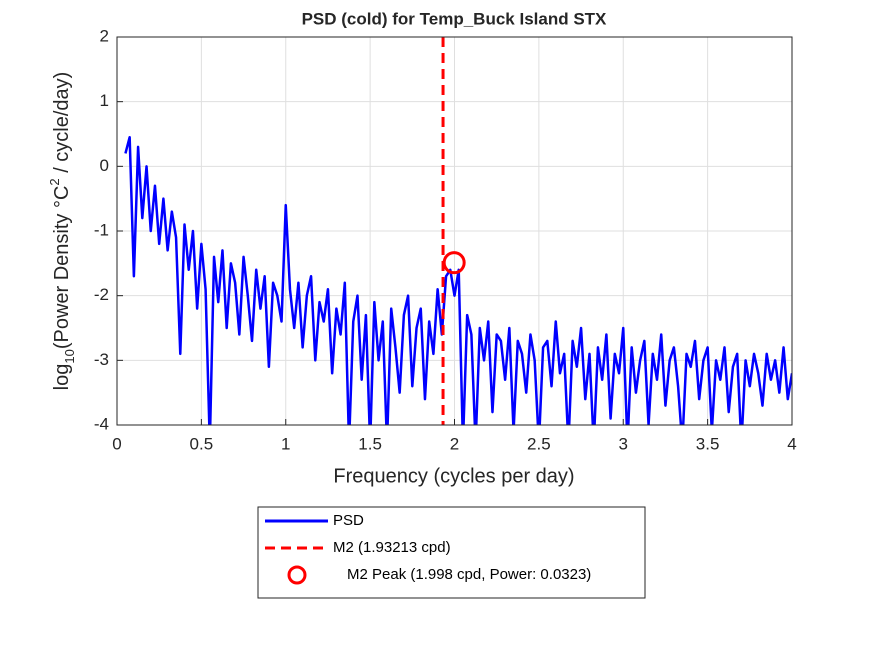 The height and width of the screenshot is (656, 875). I want to click on legend-label: M2 Peak (1.998 cpd, Power: 0.0323), so click(469, 574).